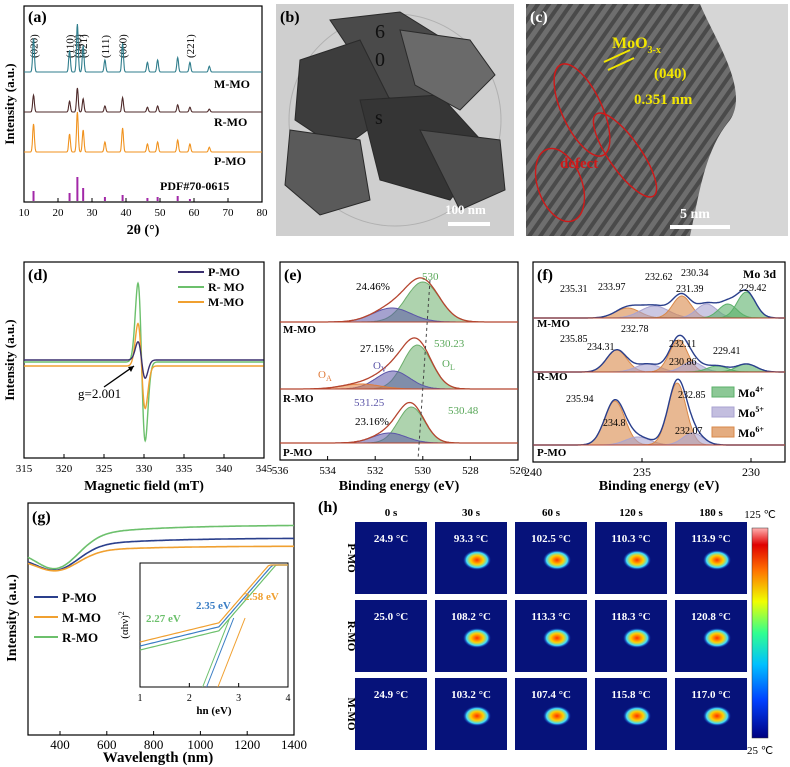 This screenshot has width=790, height=767. I want to click on x-tick-label: 1400, so click(294, 744).